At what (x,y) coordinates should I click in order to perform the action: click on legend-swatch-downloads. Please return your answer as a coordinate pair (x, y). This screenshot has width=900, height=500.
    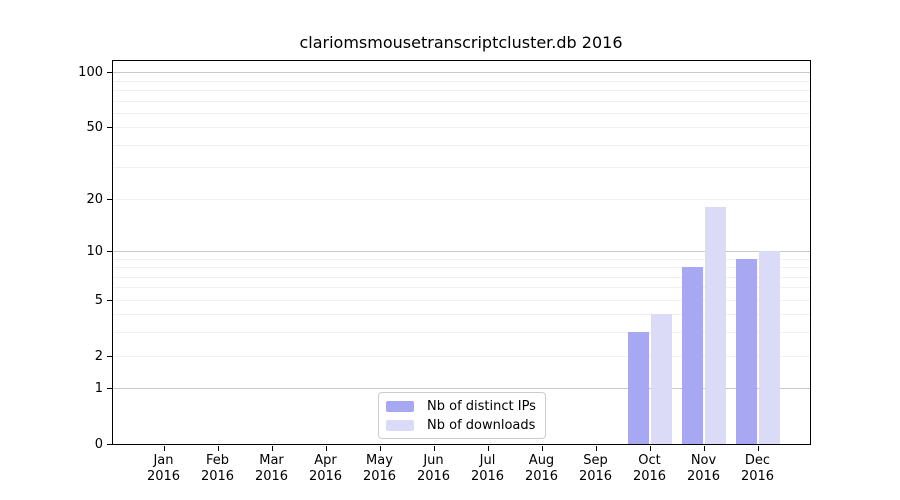
    Looking at the image, I should click on (400, 425).